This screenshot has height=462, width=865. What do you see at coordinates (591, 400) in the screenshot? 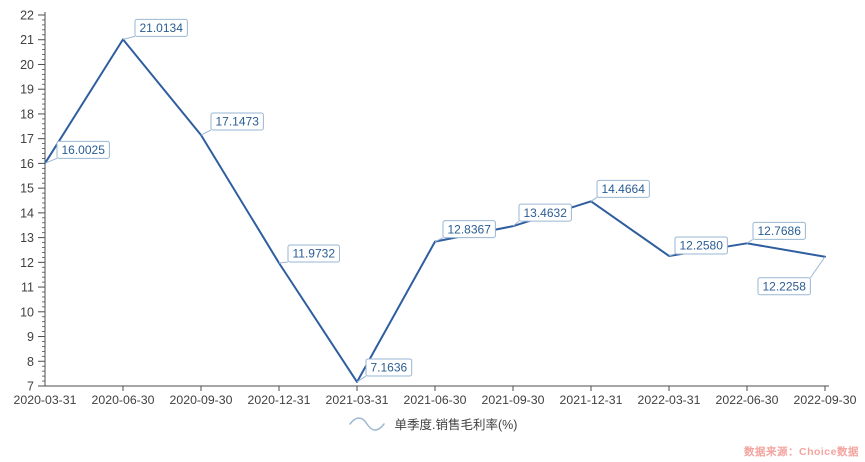
I see `x-tick-label: 2021-12-31` at bounding box center [591, 400].